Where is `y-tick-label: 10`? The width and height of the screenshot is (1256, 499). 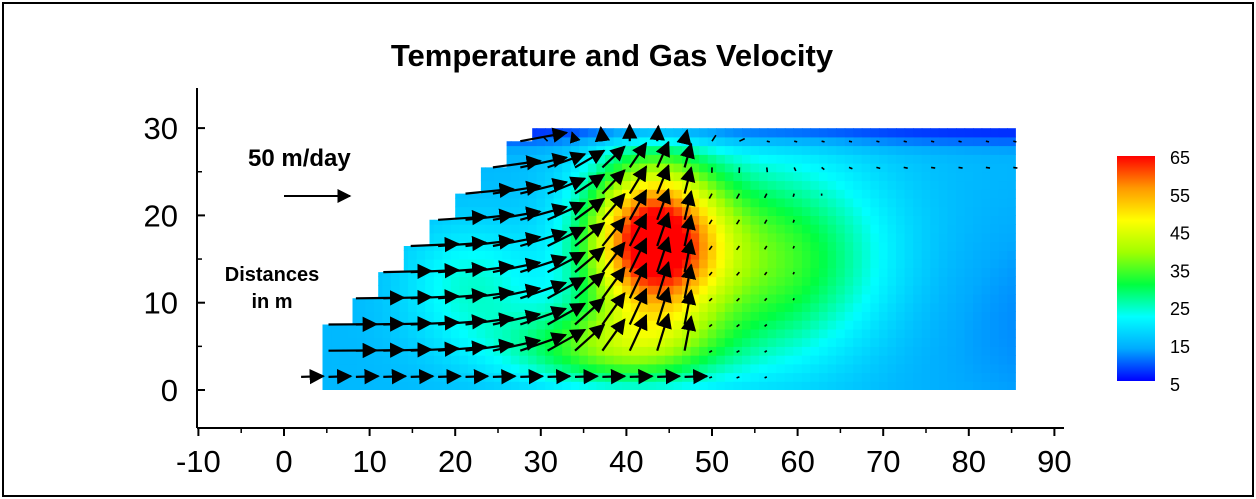
y-tick-label: 10 is located at coordinates (161, 303).